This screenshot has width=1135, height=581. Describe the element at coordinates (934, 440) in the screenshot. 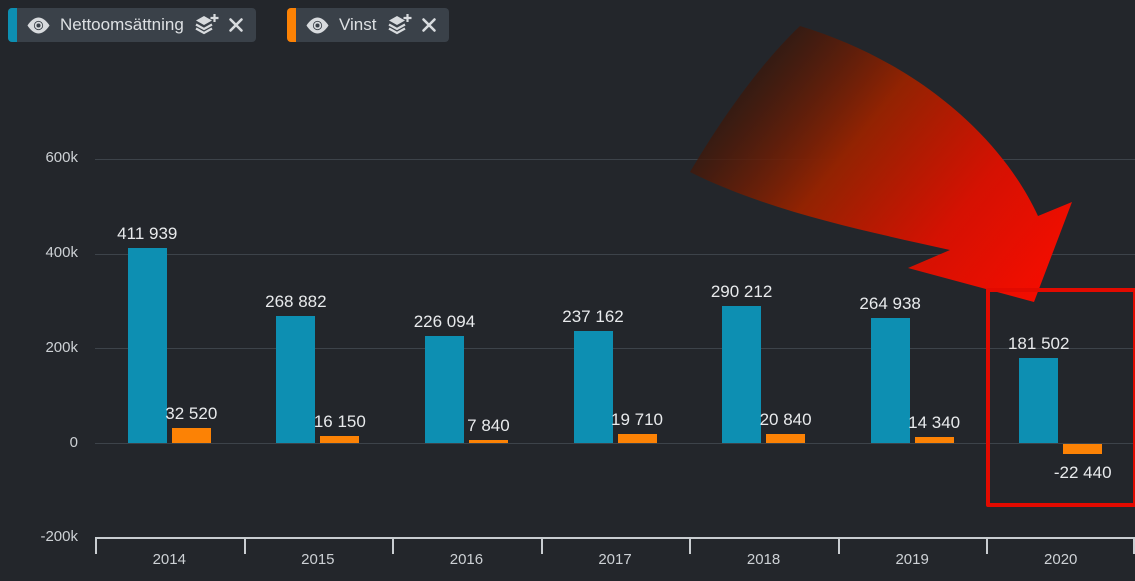

I see `bar-vinst-2019` at that location.